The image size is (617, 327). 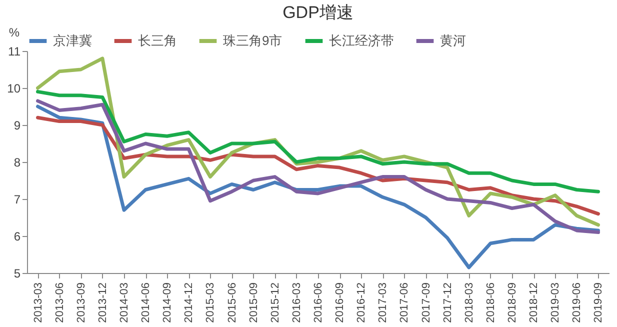 What do you see at coordinates (14, 89) in the screenshot?
I see `y-tick-label: 10` at bounding box center [14, 89].